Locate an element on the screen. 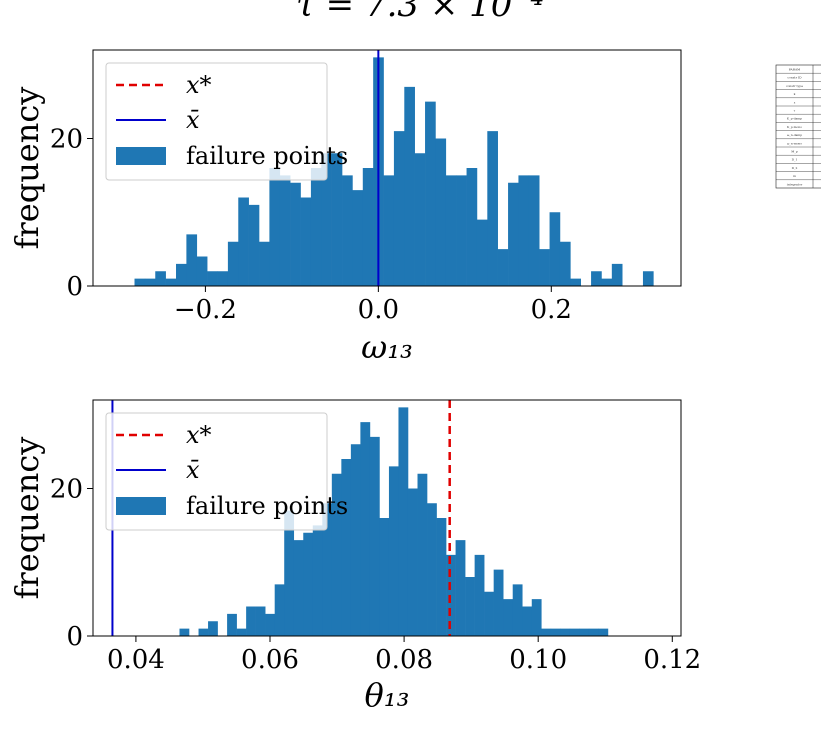 The height and width of the screenshot is (731, 821). x-tick-label: 0.0 is located at coordinates (378, 310).